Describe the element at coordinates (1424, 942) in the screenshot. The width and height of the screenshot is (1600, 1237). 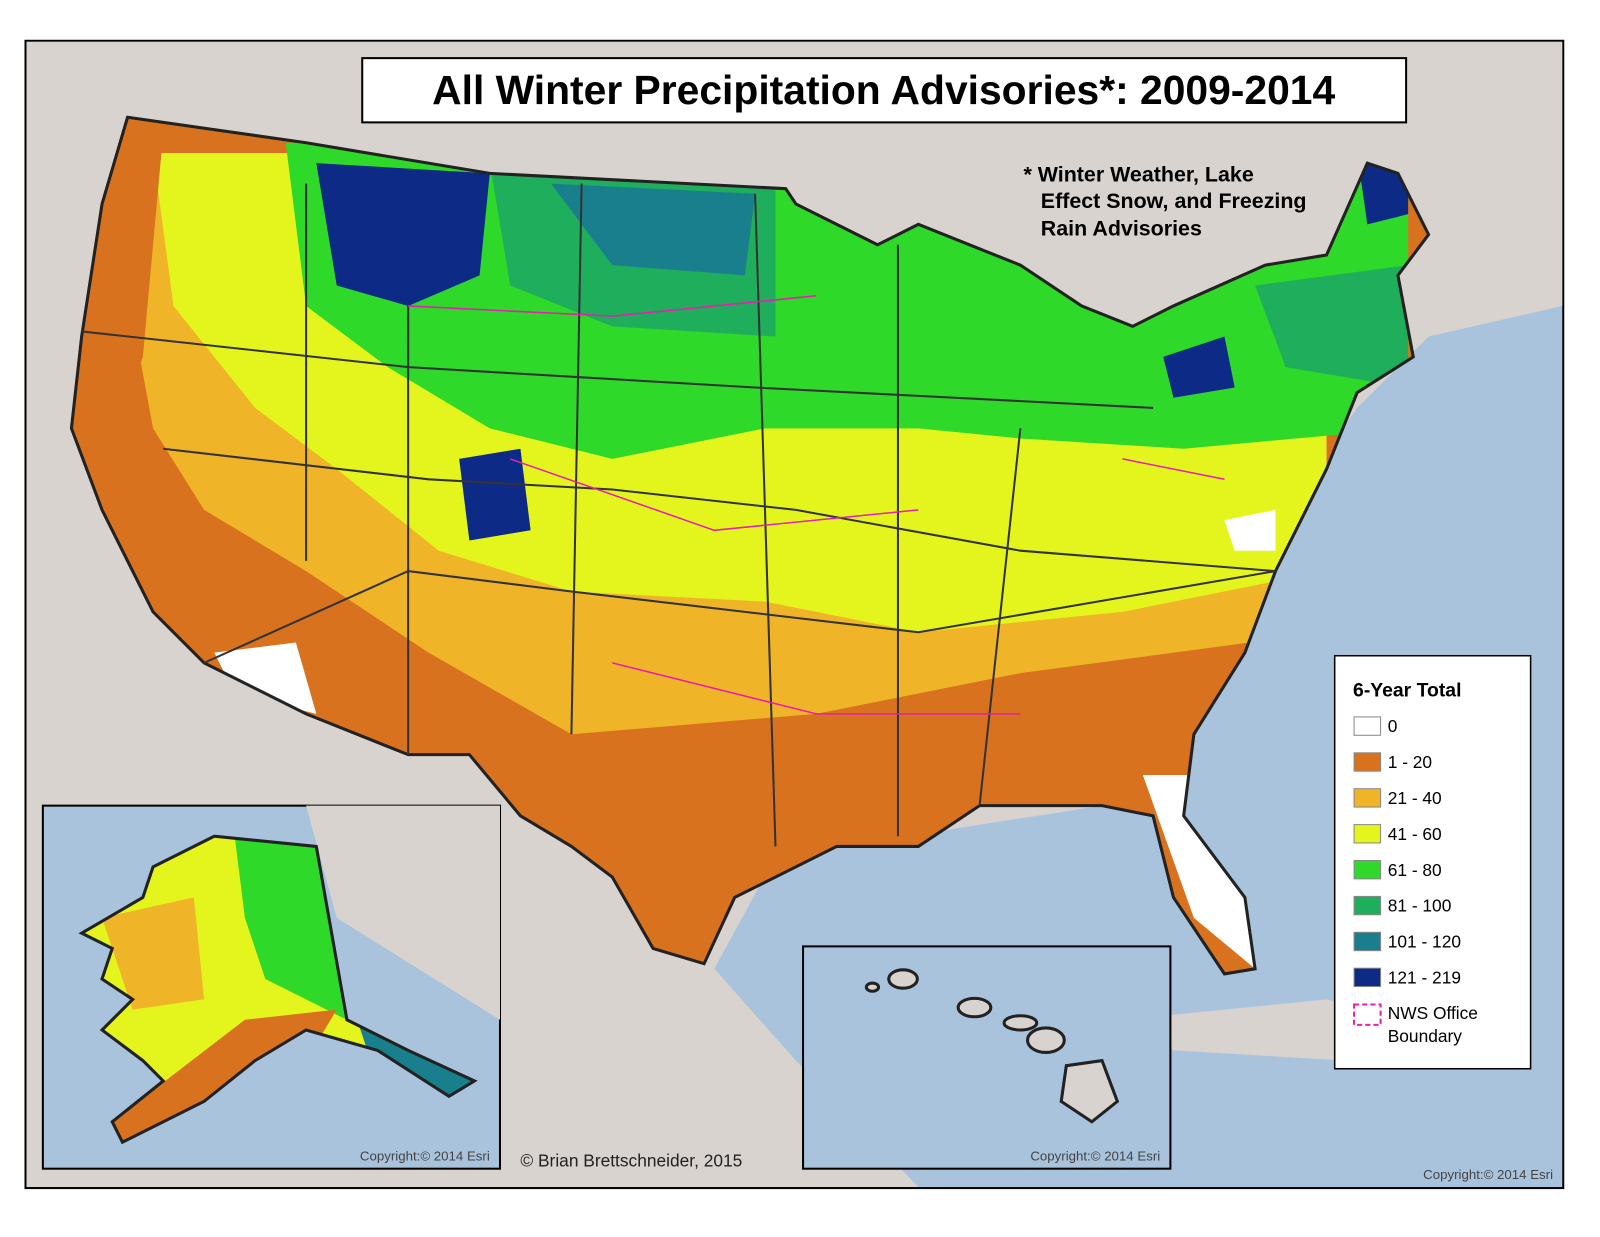
I see `legend-label: 101 - 120` at that location.